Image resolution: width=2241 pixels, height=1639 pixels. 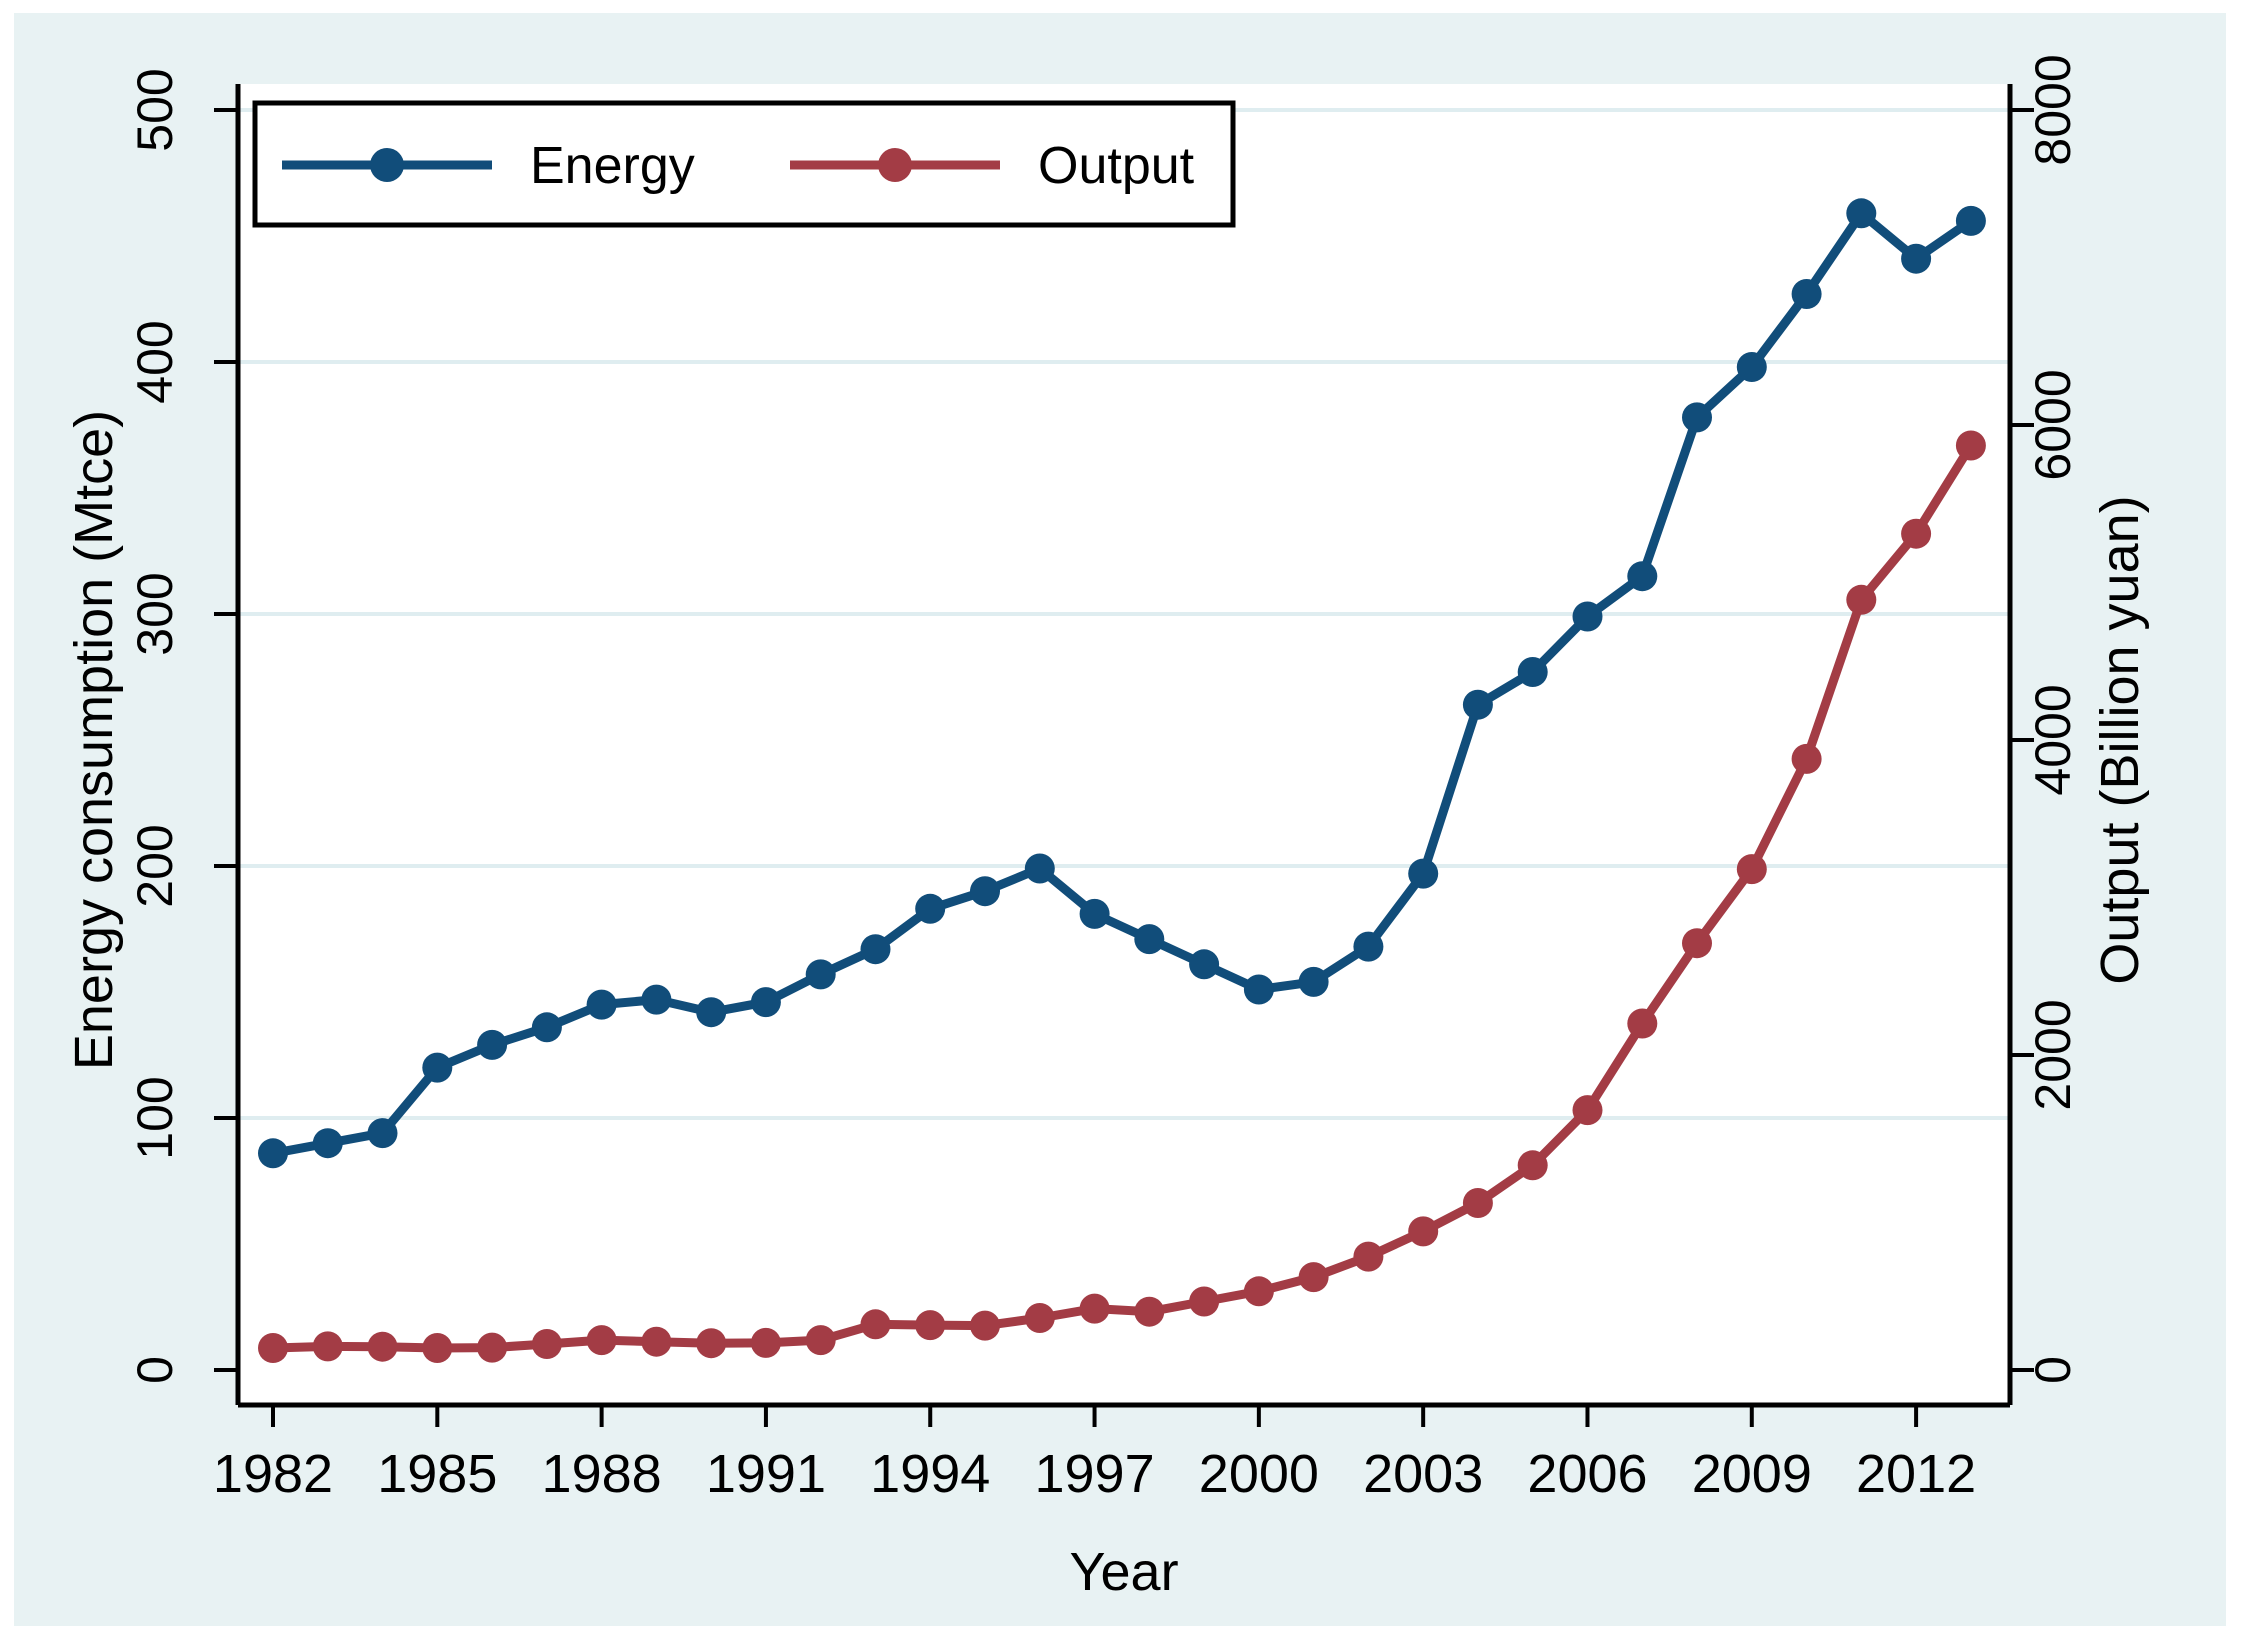 What do you see at coordinates (1313, 981) in the screenshot?
I see `series-energy-marker-2001` at bounding box center [1313, 981].